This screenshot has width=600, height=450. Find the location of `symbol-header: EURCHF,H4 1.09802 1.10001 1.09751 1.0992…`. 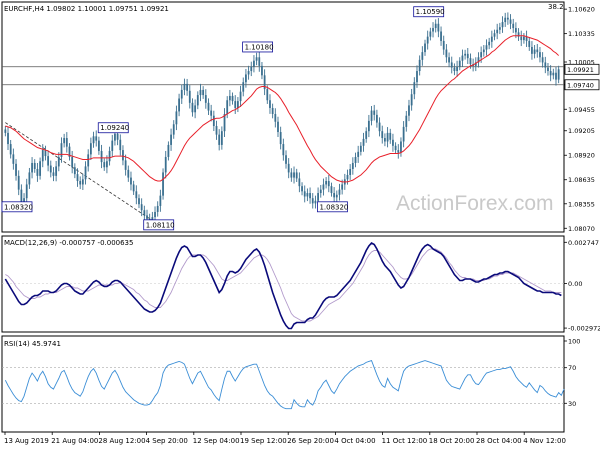

symbol-header: EURCHF,H4 1.09802 1.10001 1.09751 1.0992… is located at coordinates (86, 9).